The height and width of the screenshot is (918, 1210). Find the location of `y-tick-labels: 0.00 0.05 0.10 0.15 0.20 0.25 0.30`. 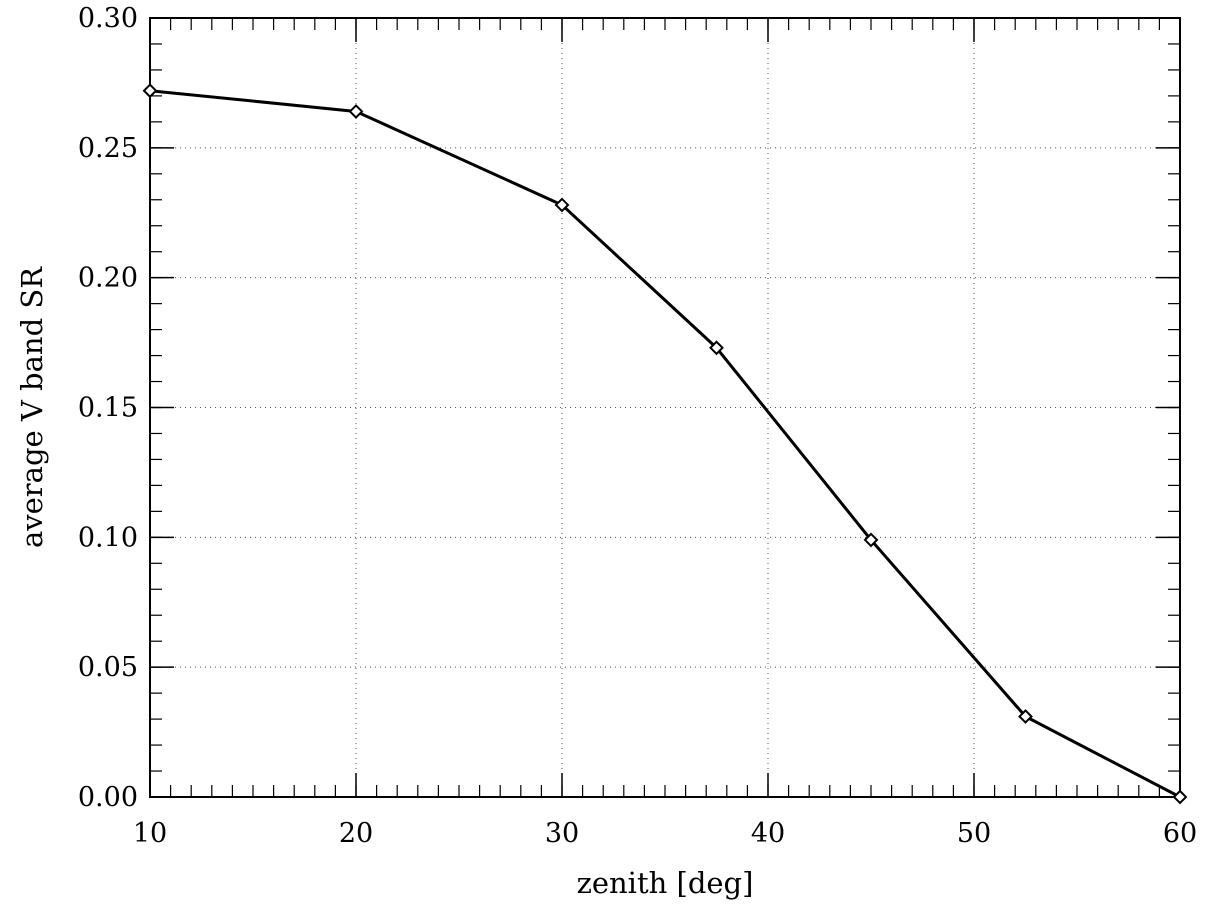

y-tick-labels: 0.00 0.05 0.10 0.15 0.20 0.25 0.30 is located at coordinates (108, 408).